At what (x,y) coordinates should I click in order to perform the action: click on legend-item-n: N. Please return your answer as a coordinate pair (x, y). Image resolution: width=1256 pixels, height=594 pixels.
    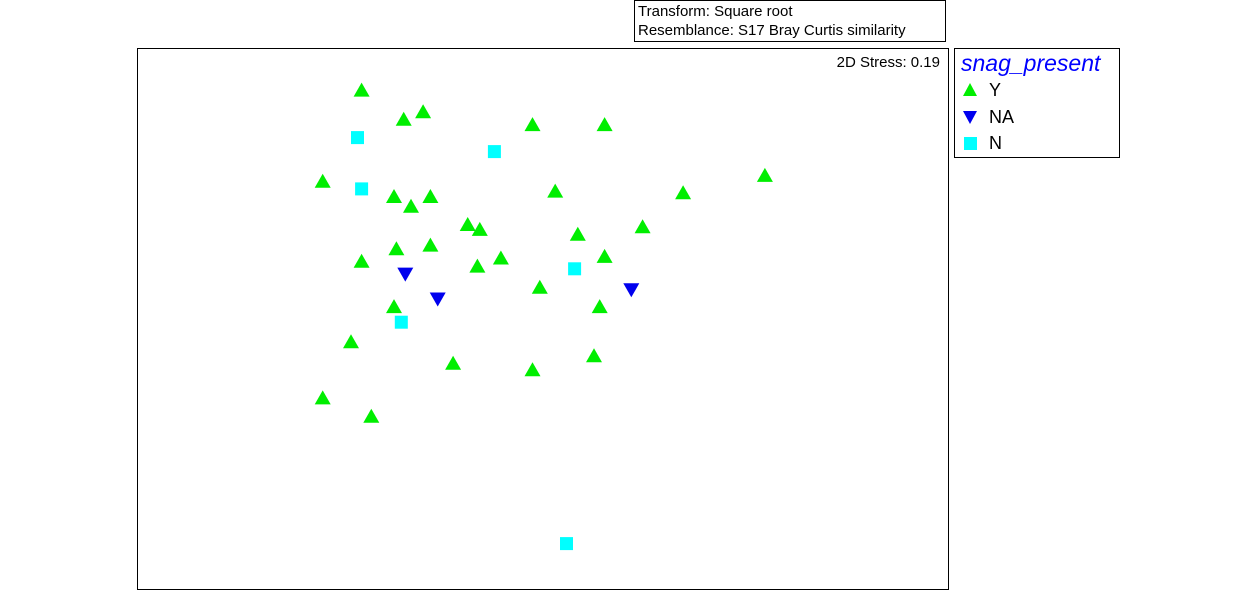
    Looking at the image, I should click on (981, 143).